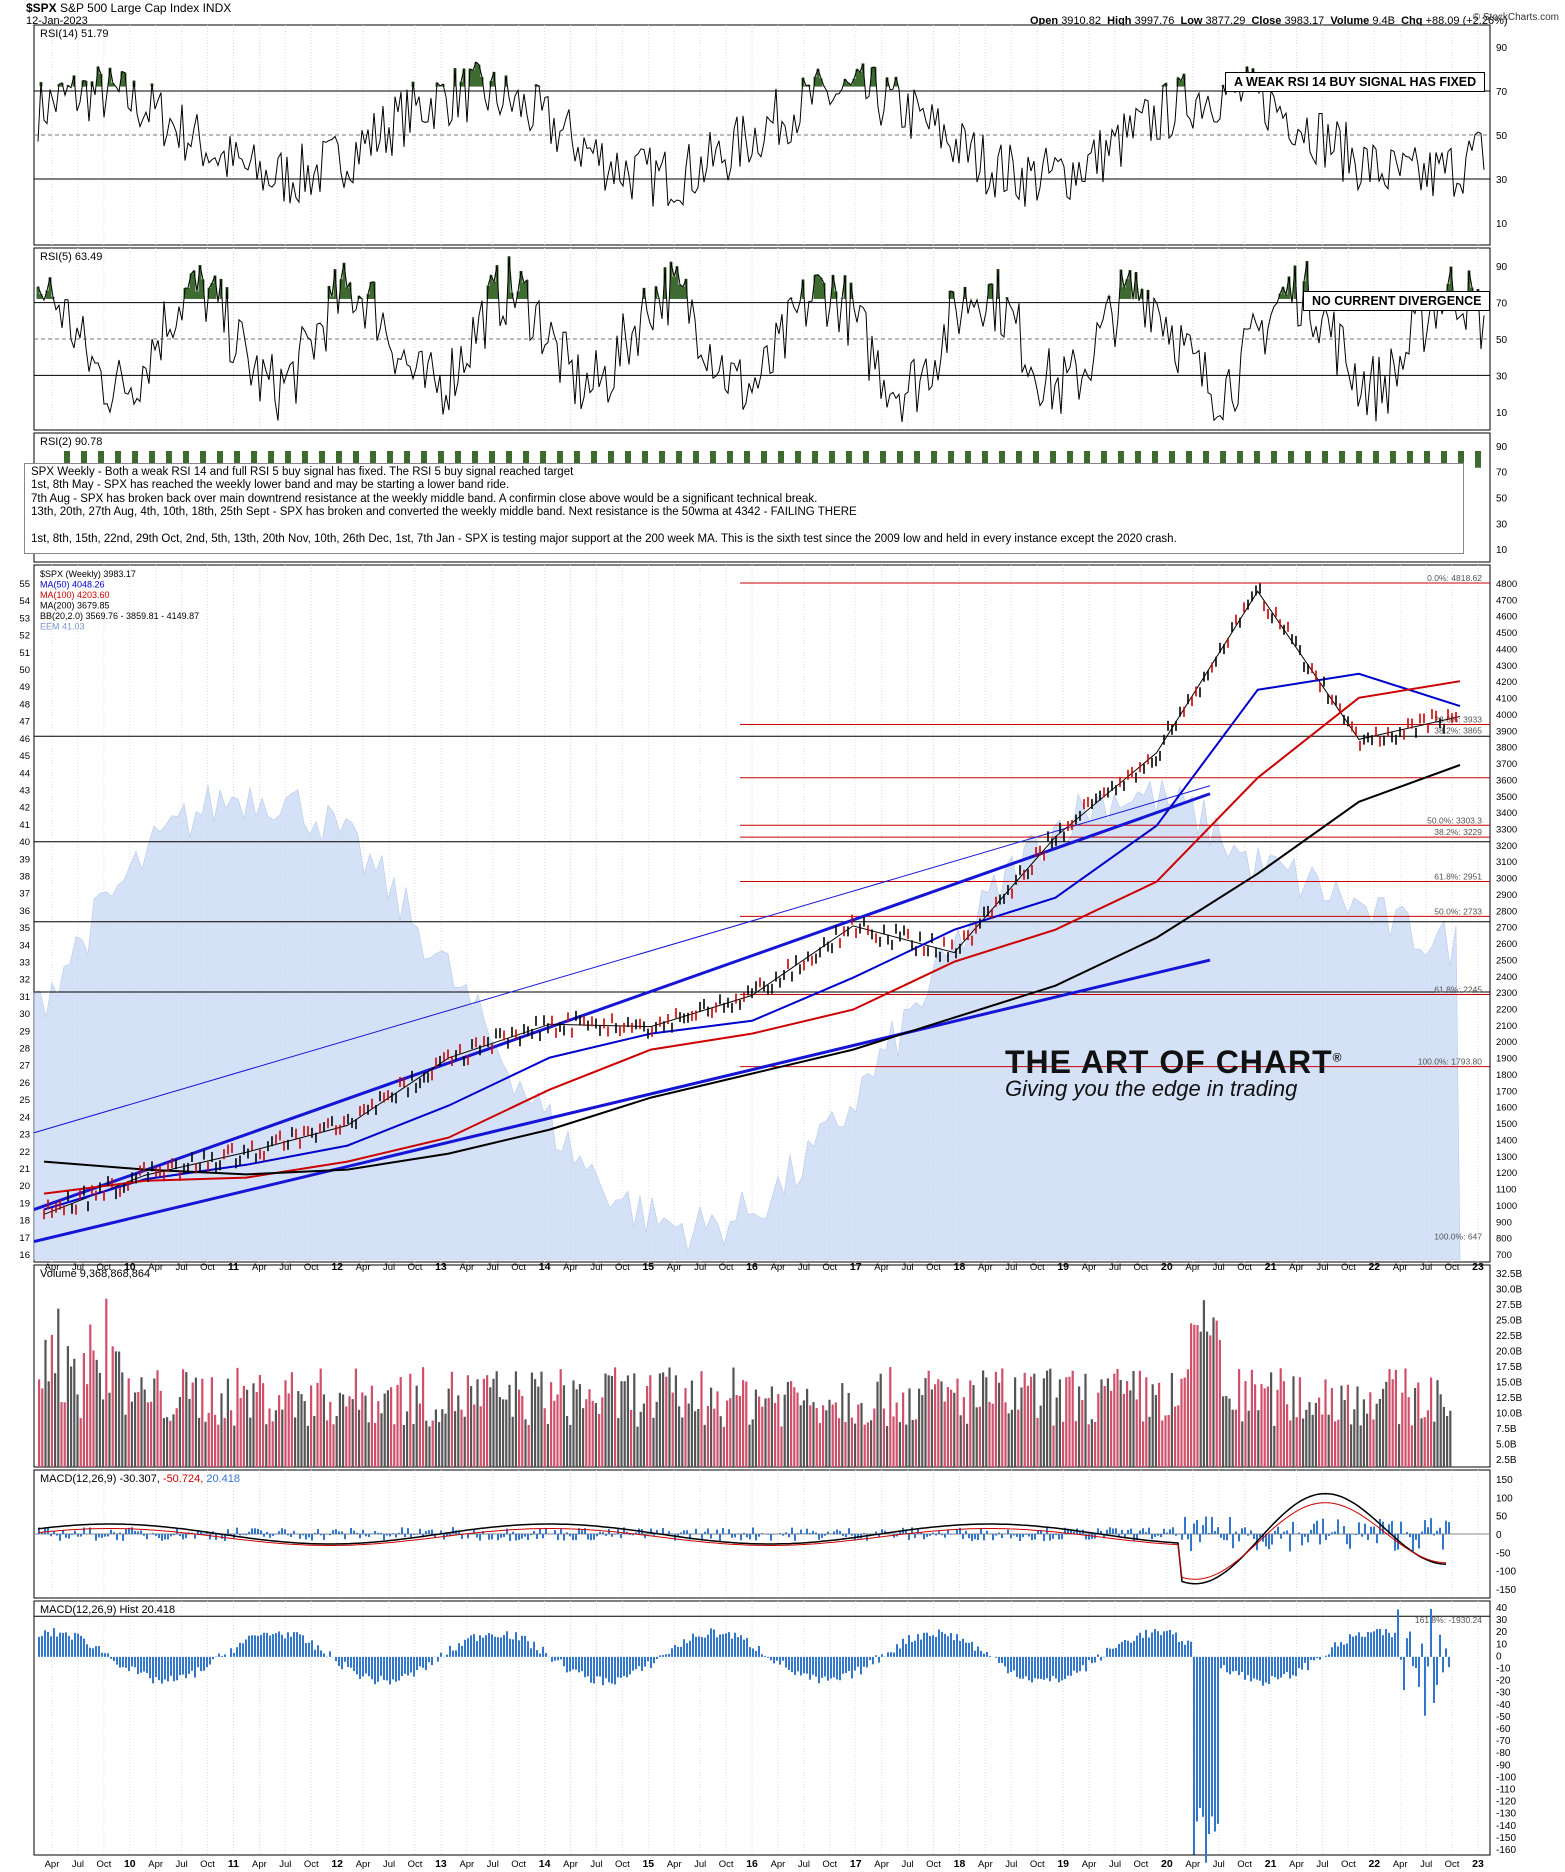 The height and width of the screenshot is (1872, 1565). What do you see at coordinates (1506, 1445) in the screenshot?
I see `volume-tick: 5.0B` at bounding box center [1506, 1445].